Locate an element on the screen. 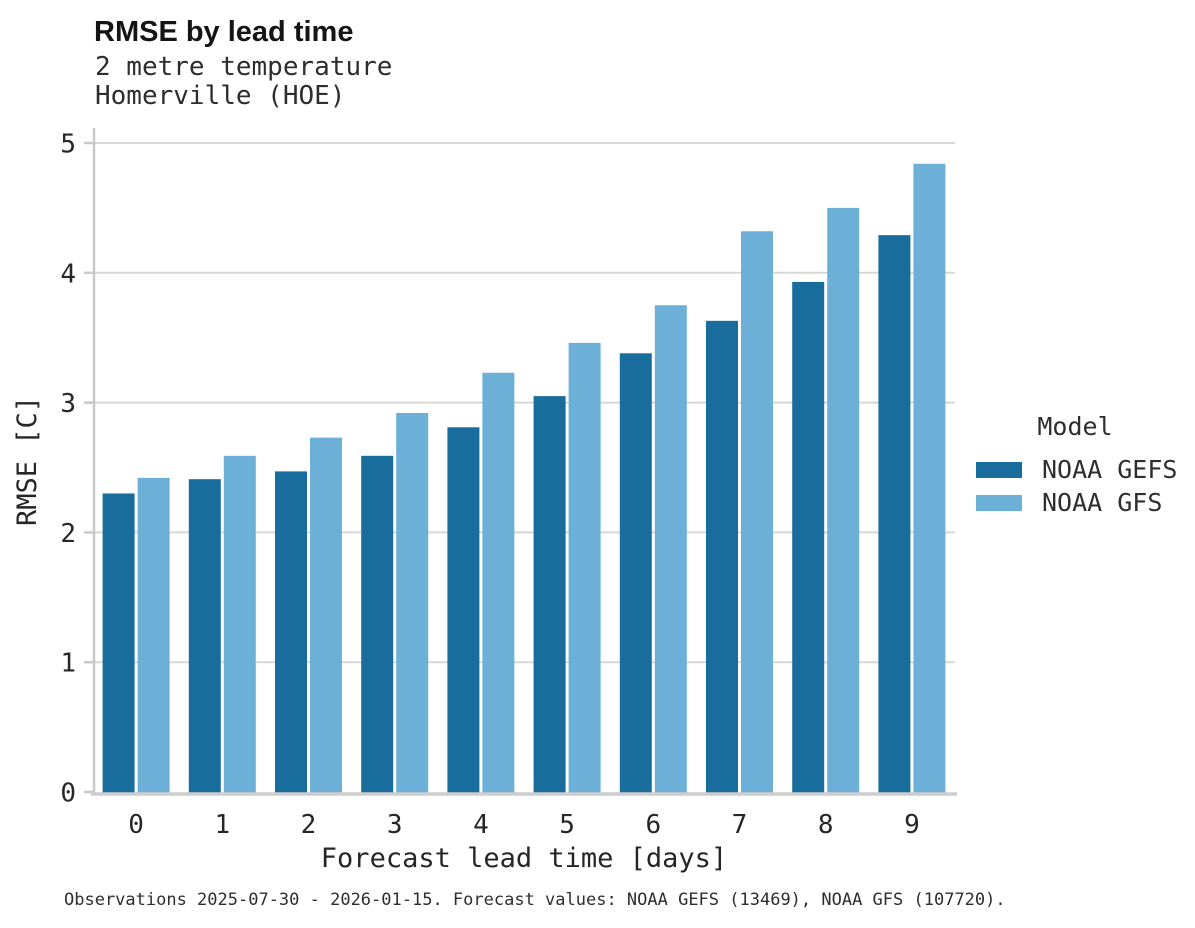 The image size is (1195, 928). x-tick-label-0: 0 is located at coordinates (136, 825).